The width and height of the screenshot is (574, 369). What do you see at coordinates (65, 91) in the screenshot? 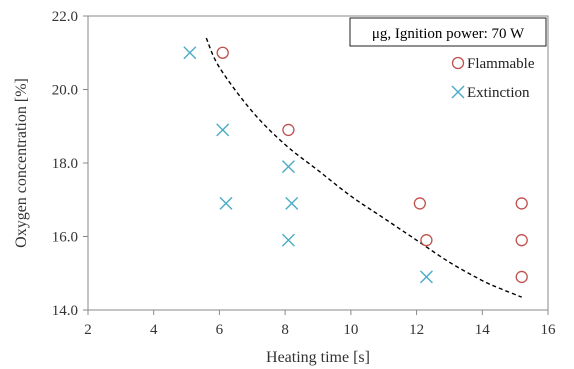
I see `y-tick-label: 20.0` at bounding box center [65, 91].